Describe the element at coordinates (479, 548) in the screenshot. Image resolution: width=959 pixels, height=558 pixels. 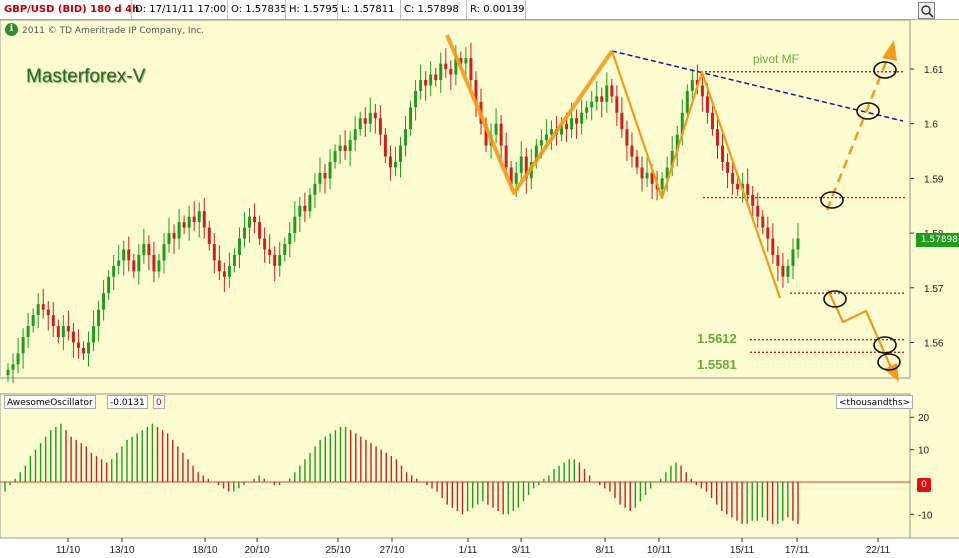
I see `time-axis-background` at that location.